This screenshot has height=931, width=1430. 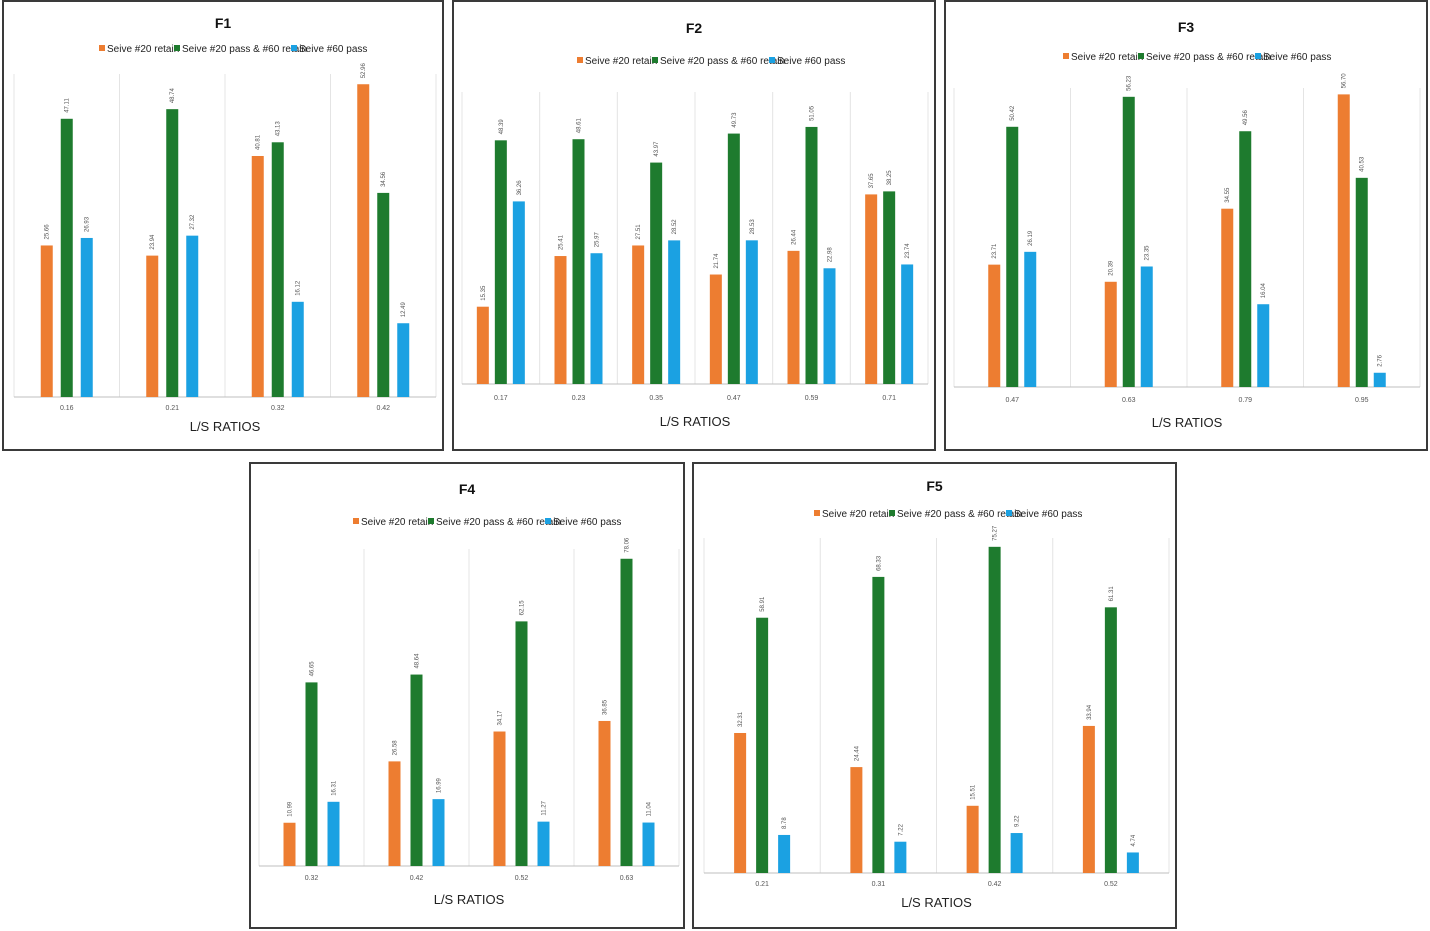 What do you see at coordinates (522, 878) in the screenshot?
I see `x-tick-label: 0.52` at bounding box center [522, 878].